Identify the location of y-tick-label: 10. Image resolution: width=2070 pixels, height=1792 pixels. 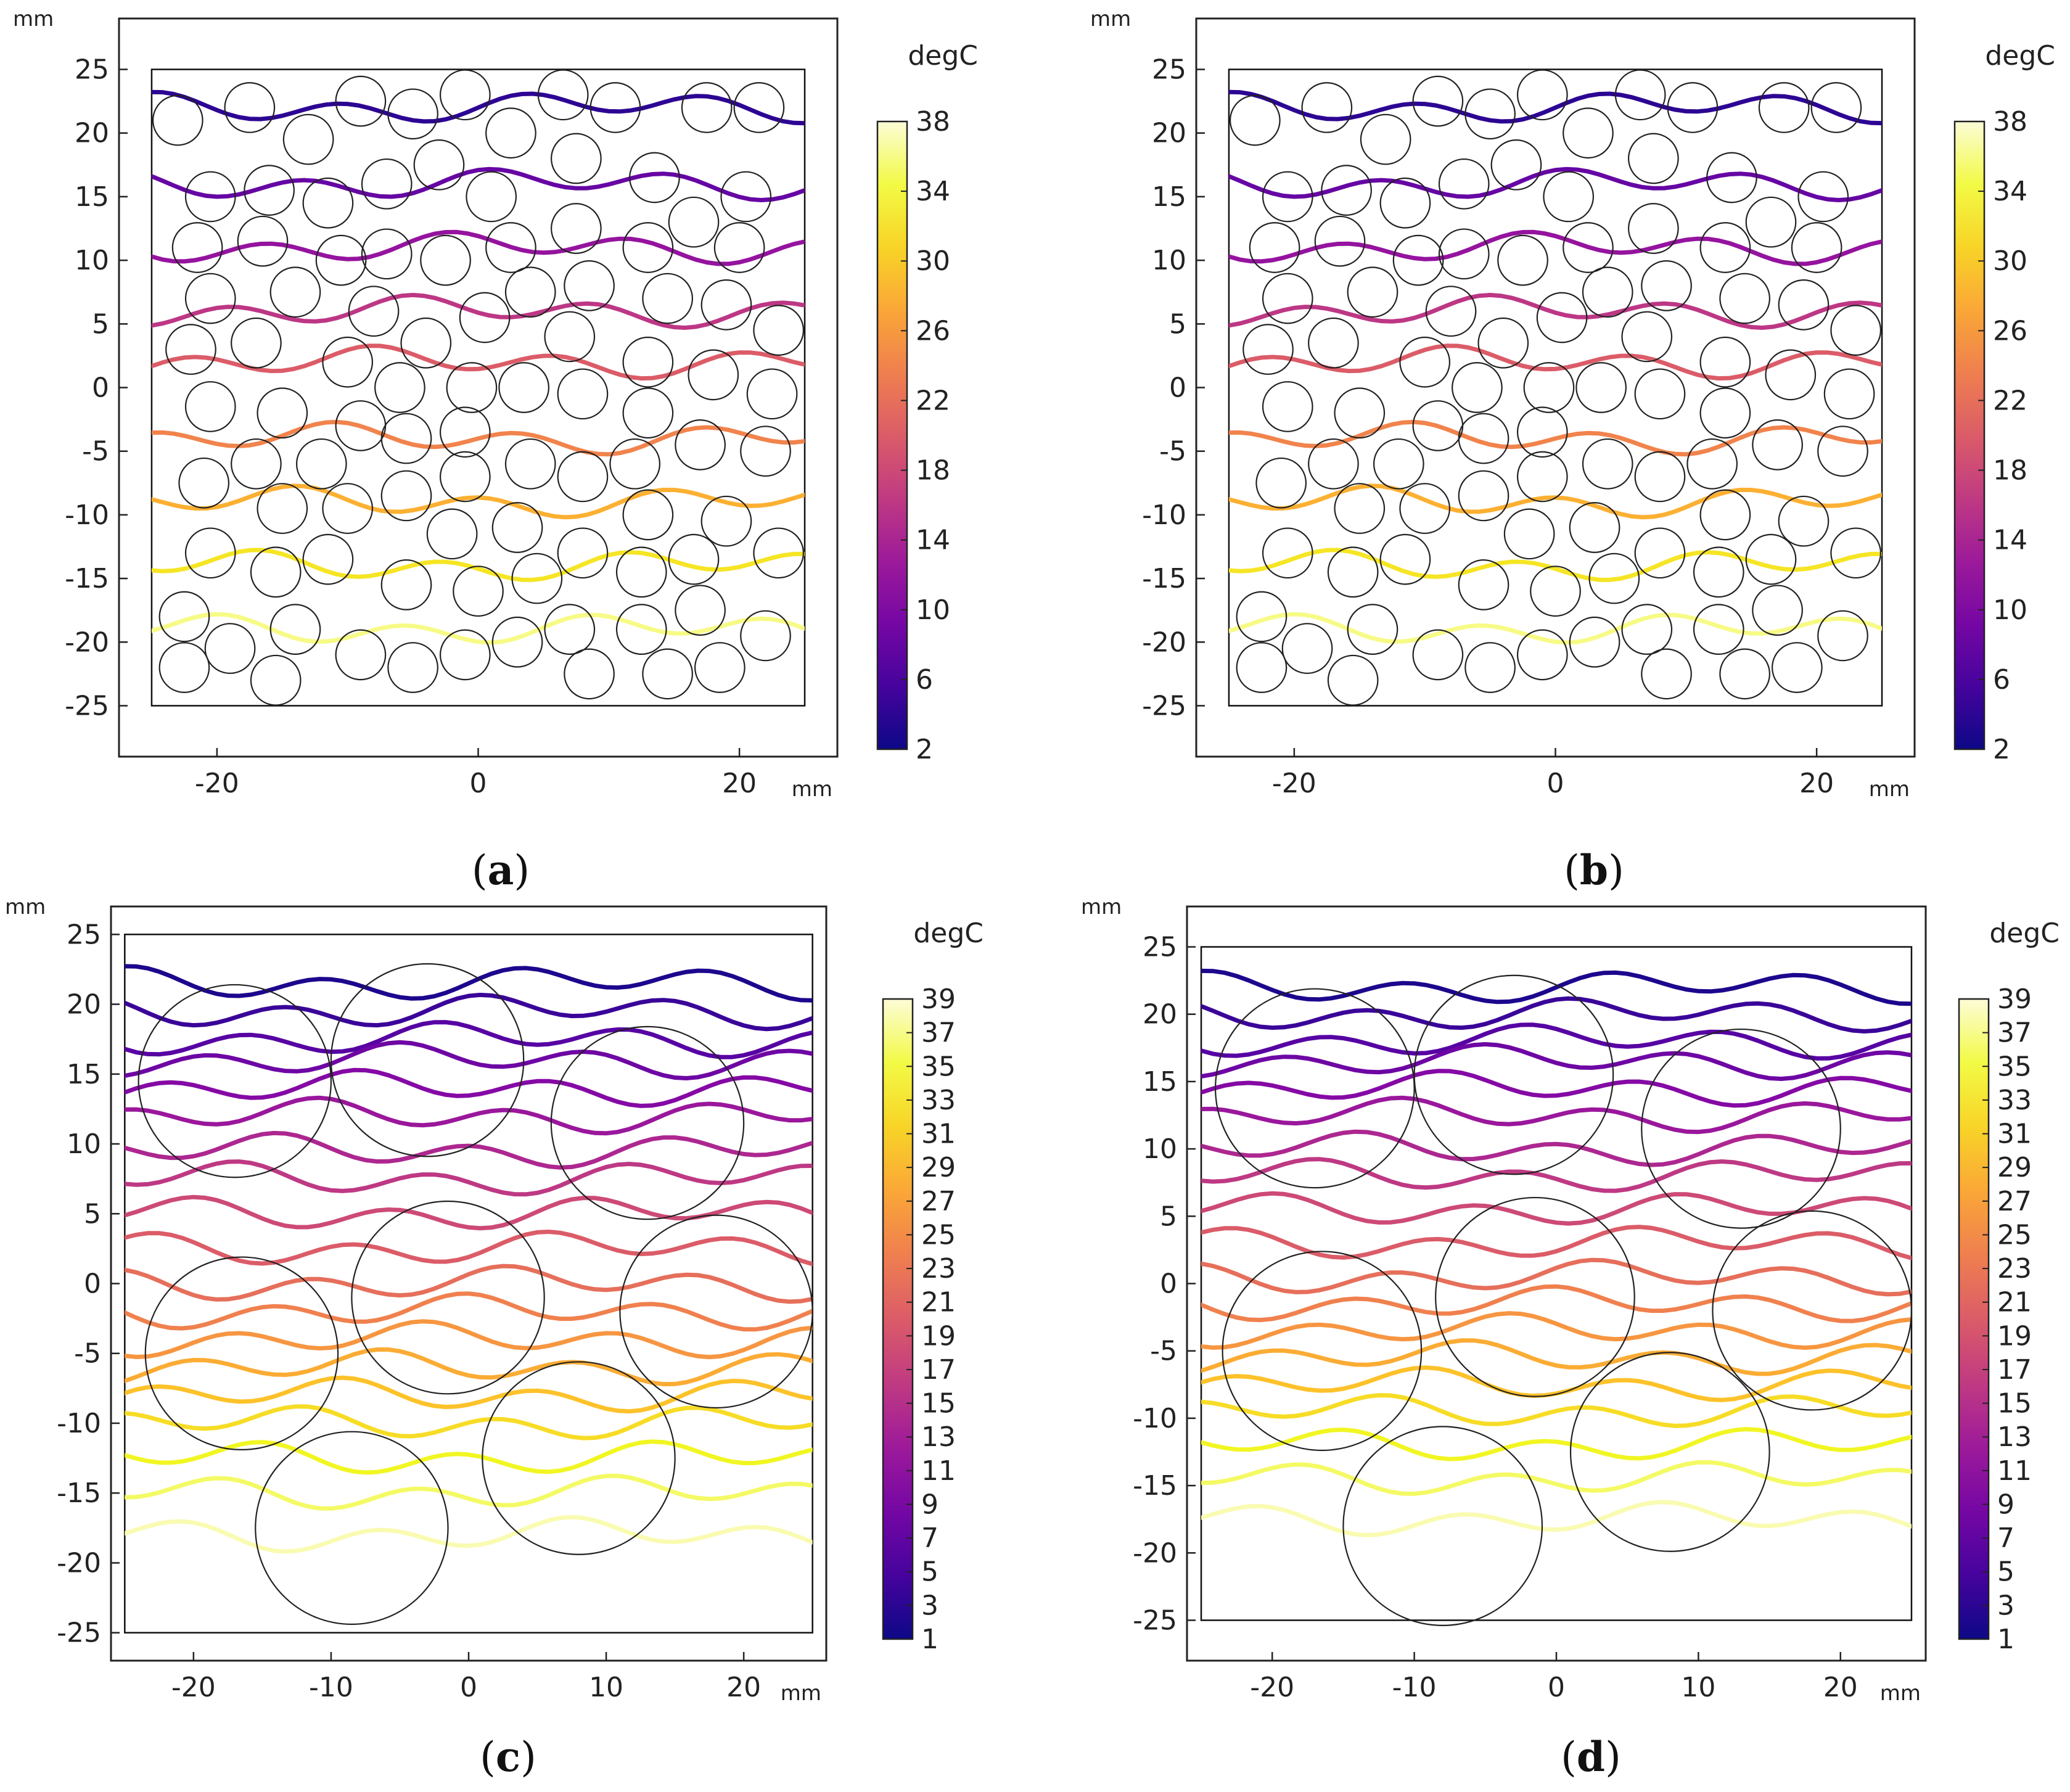
(1169, 260).